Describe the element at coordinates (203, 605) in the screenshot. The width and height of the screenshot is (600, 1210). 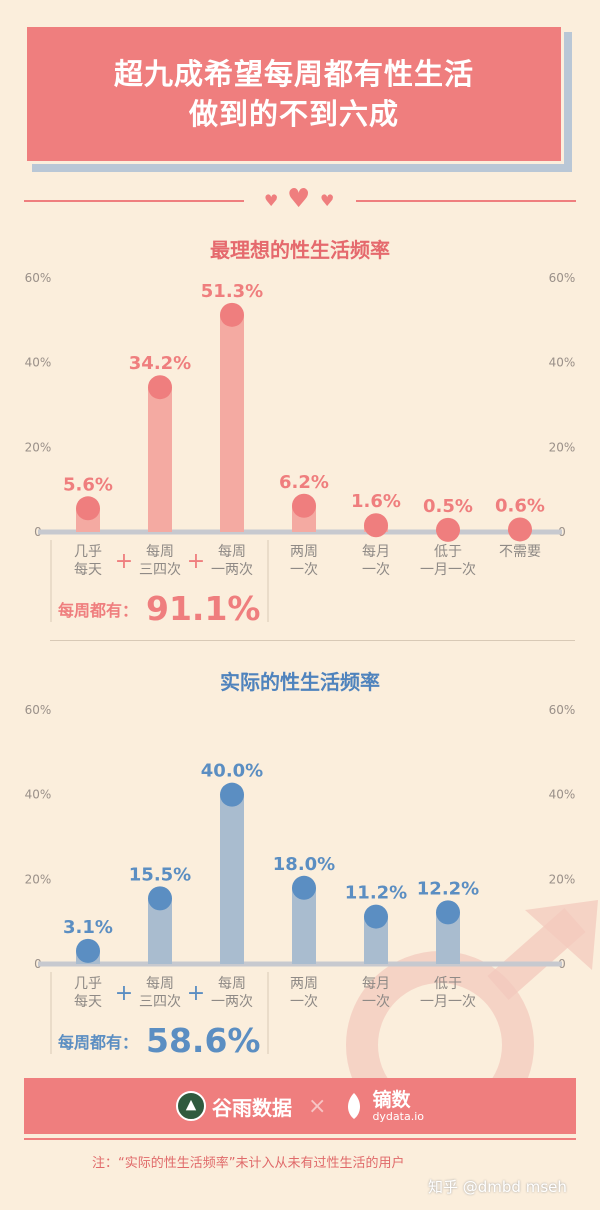
I see `summary-value: 91.1%` at that location.